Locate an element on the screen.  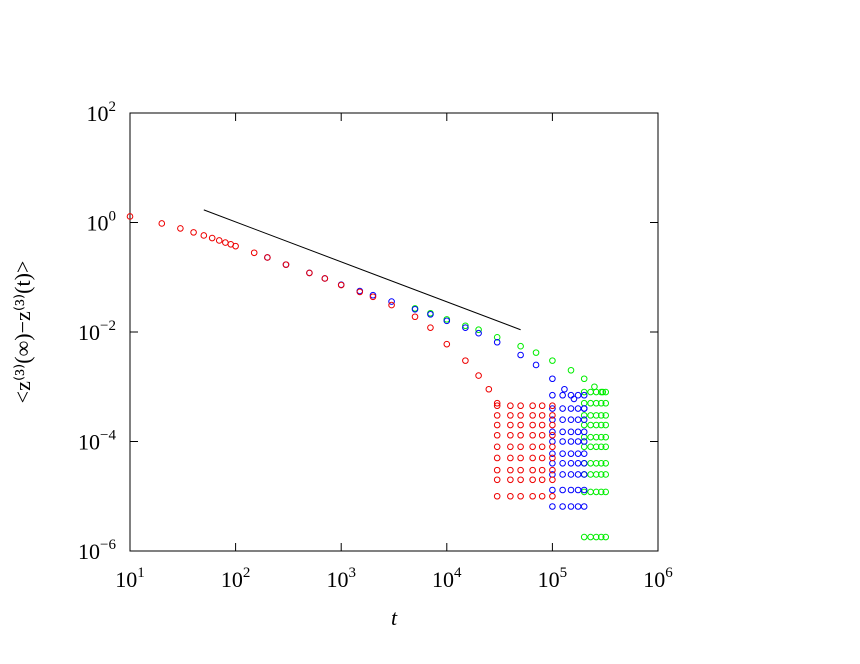
tick-label: 10⁻² is located at coordinates (97, 331).